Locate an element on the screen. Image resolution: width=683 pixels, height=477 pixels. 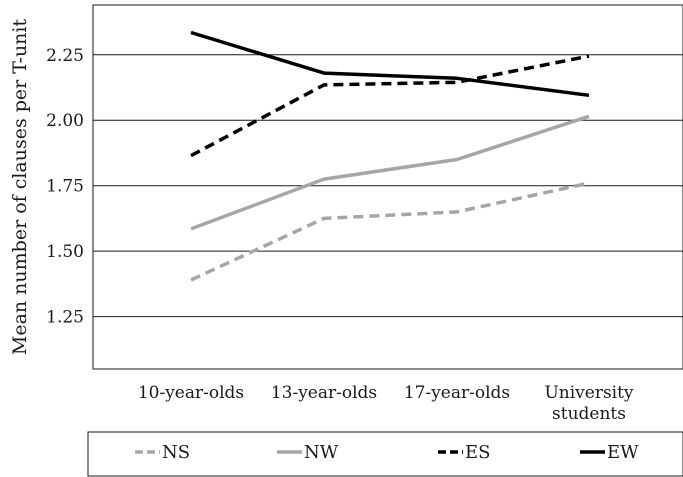
legend-box is located at coordinates (385, 454).